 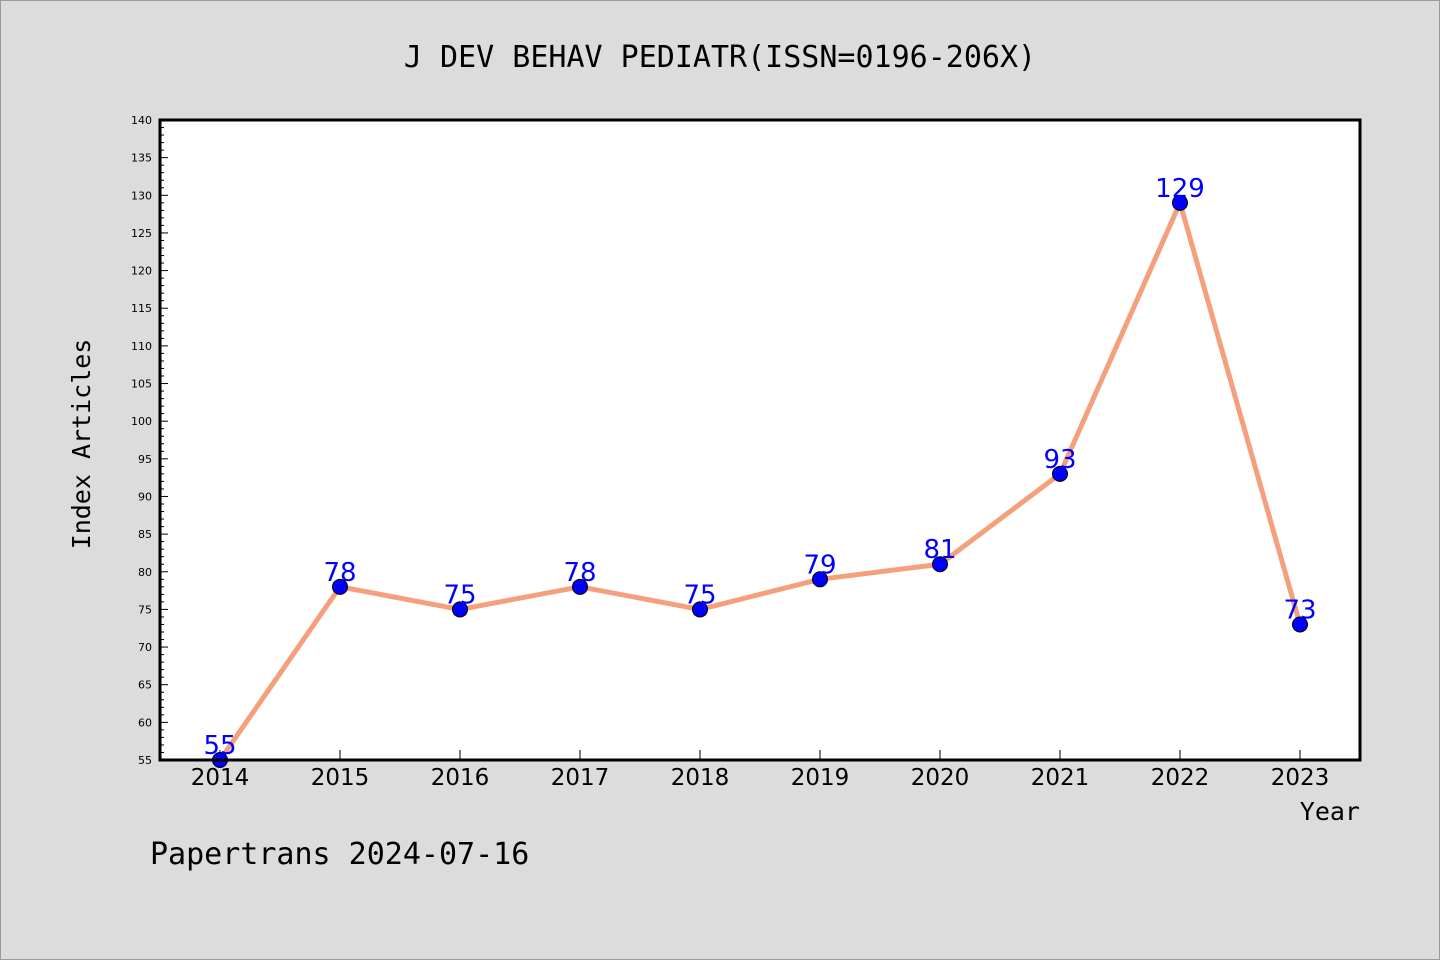 I want to click on y-tick-label: 100, so click(x=141, y=421).